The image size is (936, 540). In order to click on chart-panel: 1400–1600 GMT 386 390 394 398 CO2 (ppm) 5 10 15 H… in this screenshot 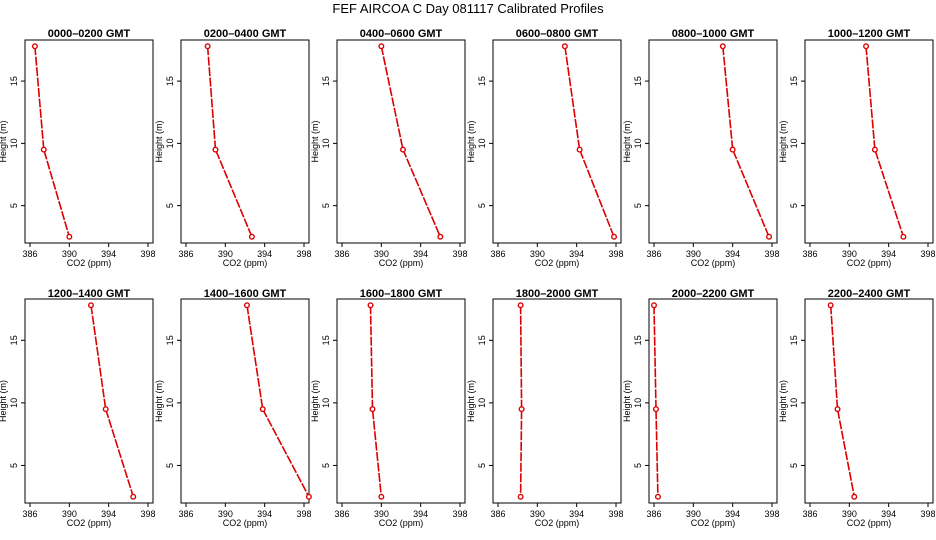, I will do `click(233, 408)`.